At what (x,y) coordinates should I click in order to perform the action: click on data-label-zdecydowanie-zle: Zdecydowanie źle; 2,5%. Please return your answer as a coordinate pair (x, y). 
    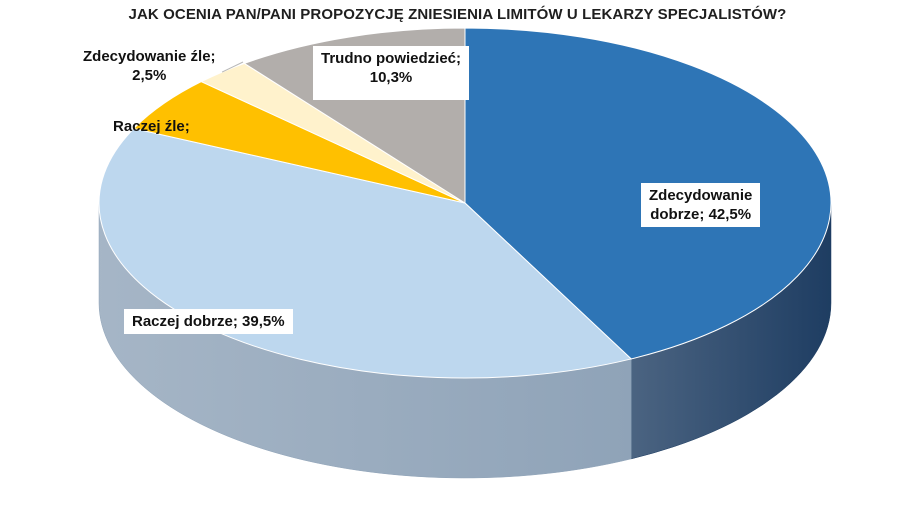
    Looking at the image, I should click on (149, 66).